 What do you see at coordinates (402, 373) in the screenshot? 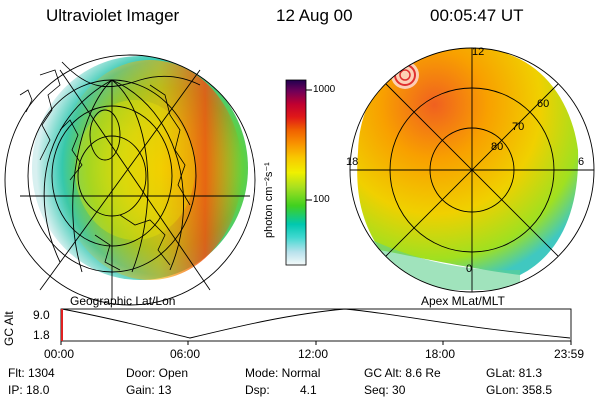
I see `gcalt-info: GC Alt: 8.6 Re` at bounding box center [402, 373].